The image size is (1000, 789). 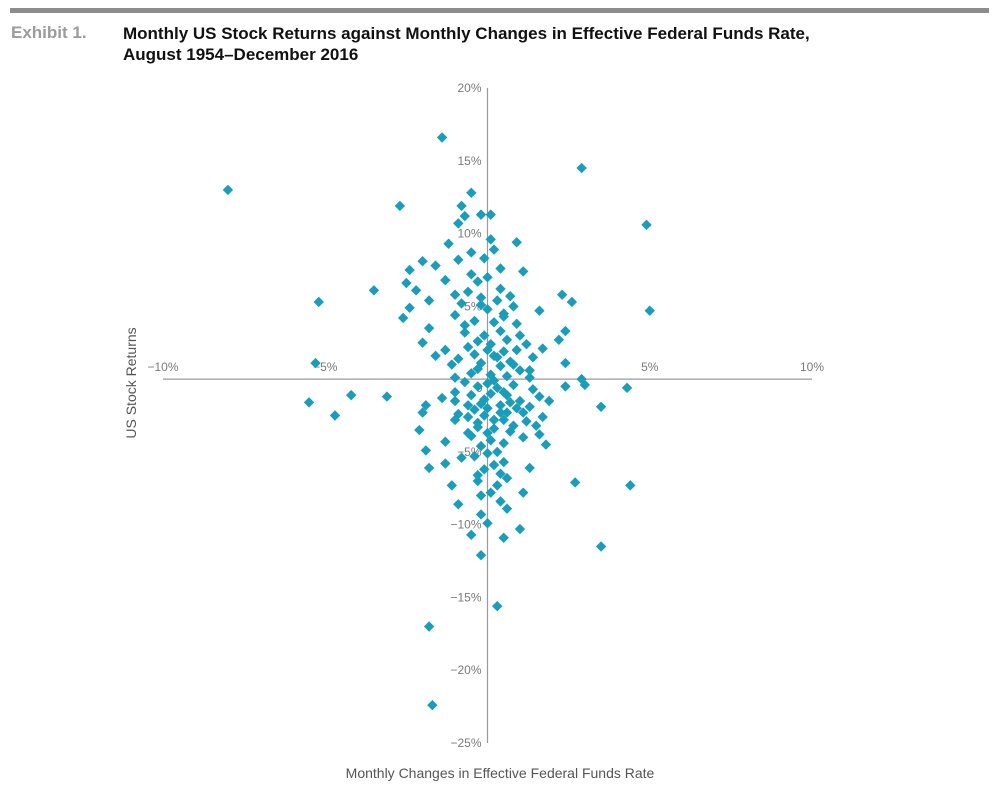 What do you see at coordinates (131, 382) in the screenshot?
I see `y-axis-label: US Stock Returns` at bounding box center [131, 382].